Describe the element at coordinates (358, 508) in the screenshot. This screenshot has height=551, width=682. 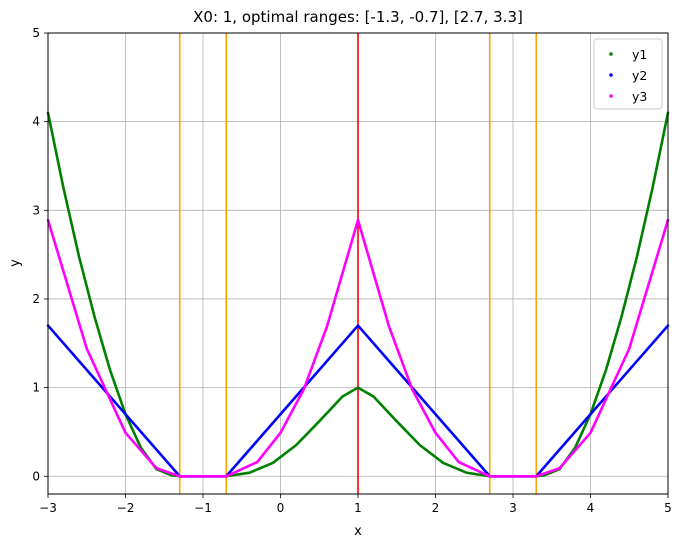
I see `x-tick-label: 1` at that location.